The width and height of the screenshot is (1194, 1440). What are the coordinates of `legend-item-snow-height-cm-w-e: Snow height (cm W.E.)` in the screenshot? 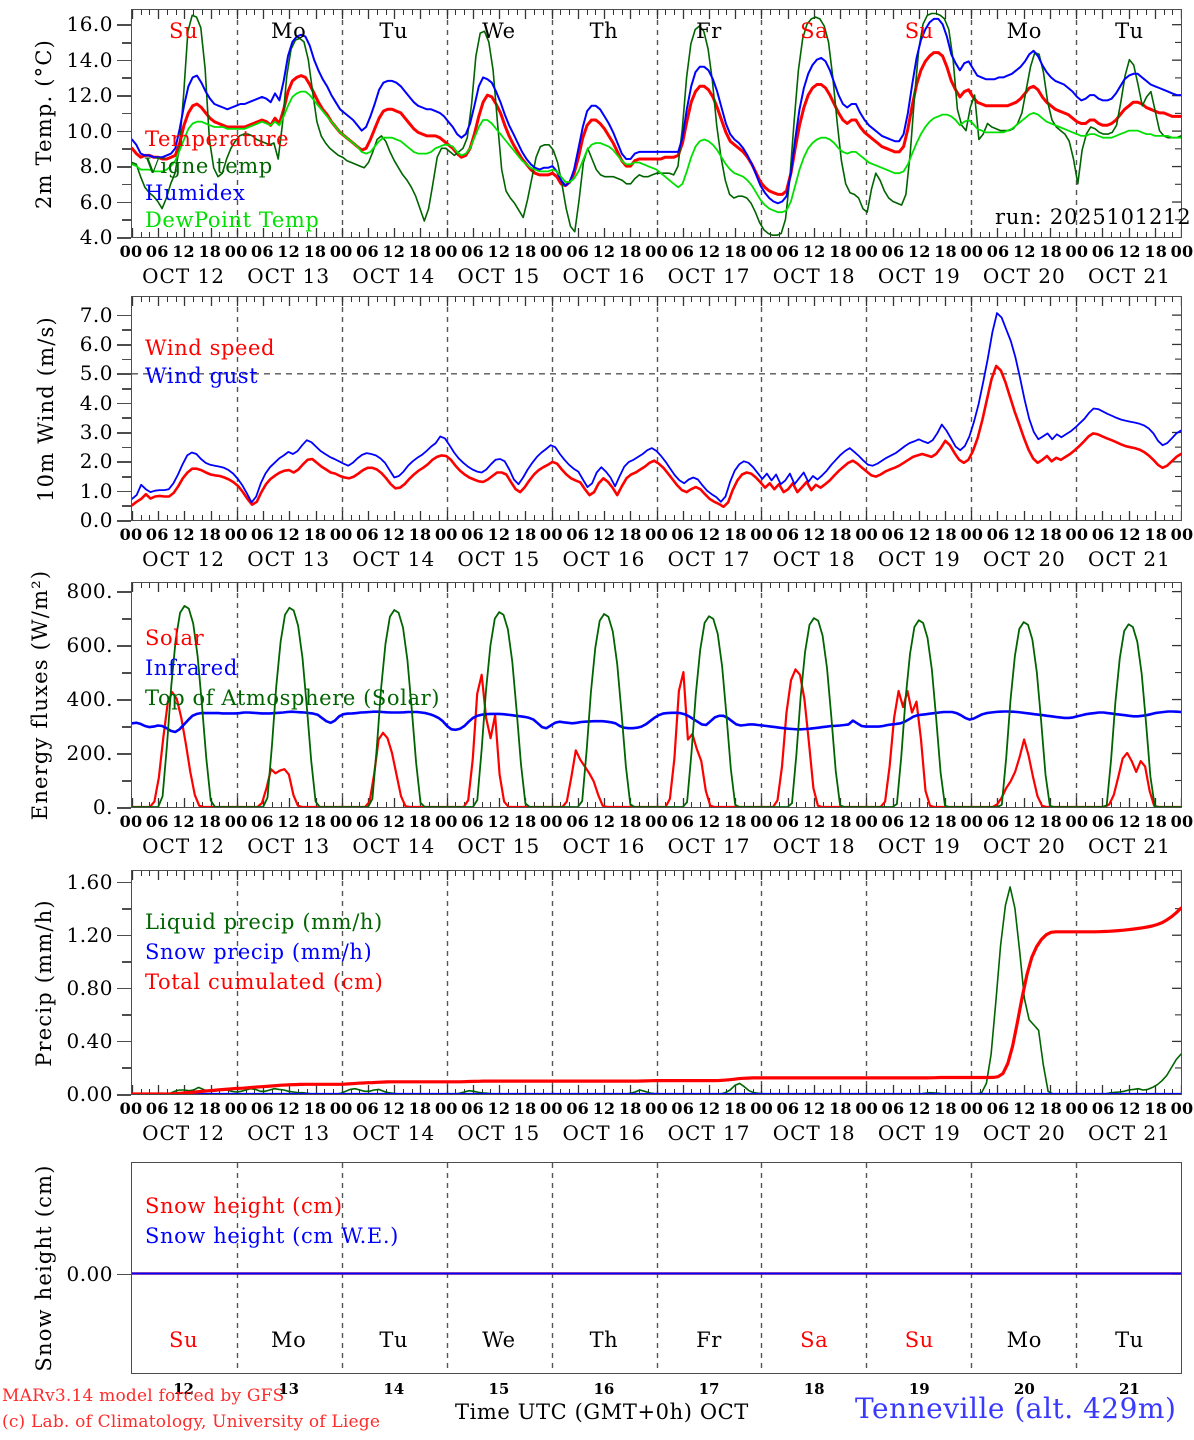 It's located at (272, 1236).